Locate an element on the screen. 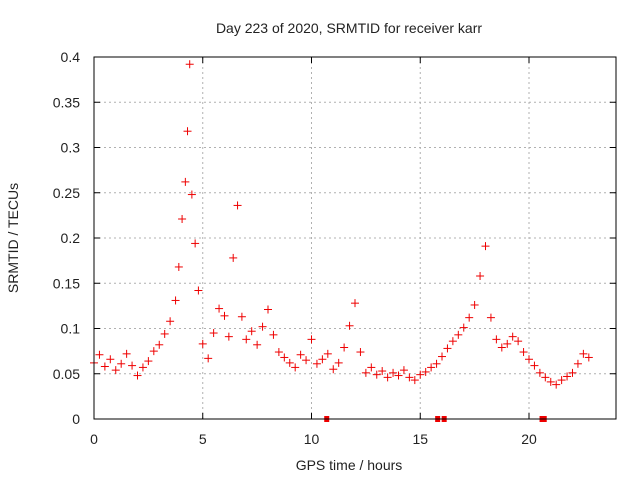  x-tick-label: 0 is located at coordinates (94, 439).